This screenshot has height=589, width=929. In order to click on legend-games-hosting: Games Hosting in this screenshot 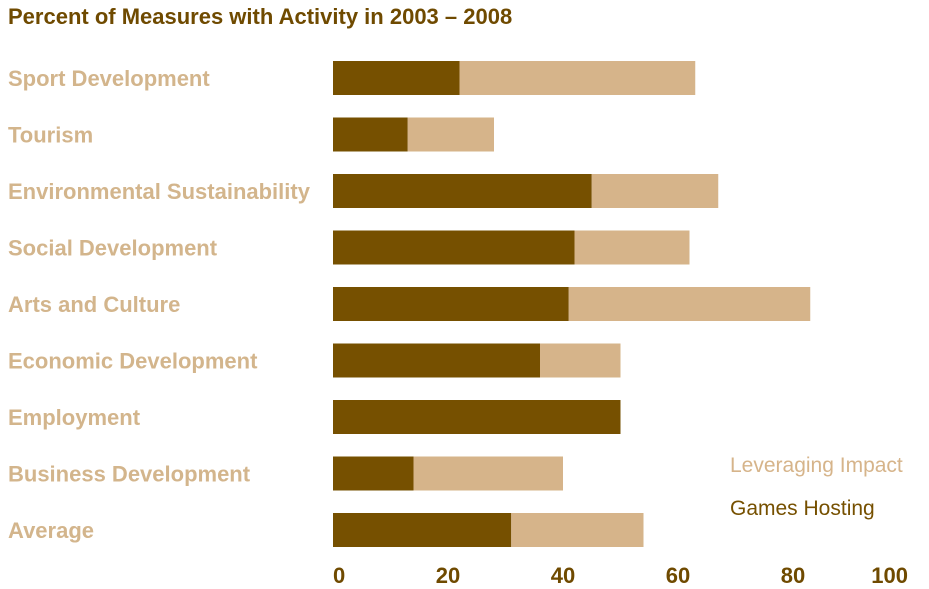, I will do `click(802, 508)`.